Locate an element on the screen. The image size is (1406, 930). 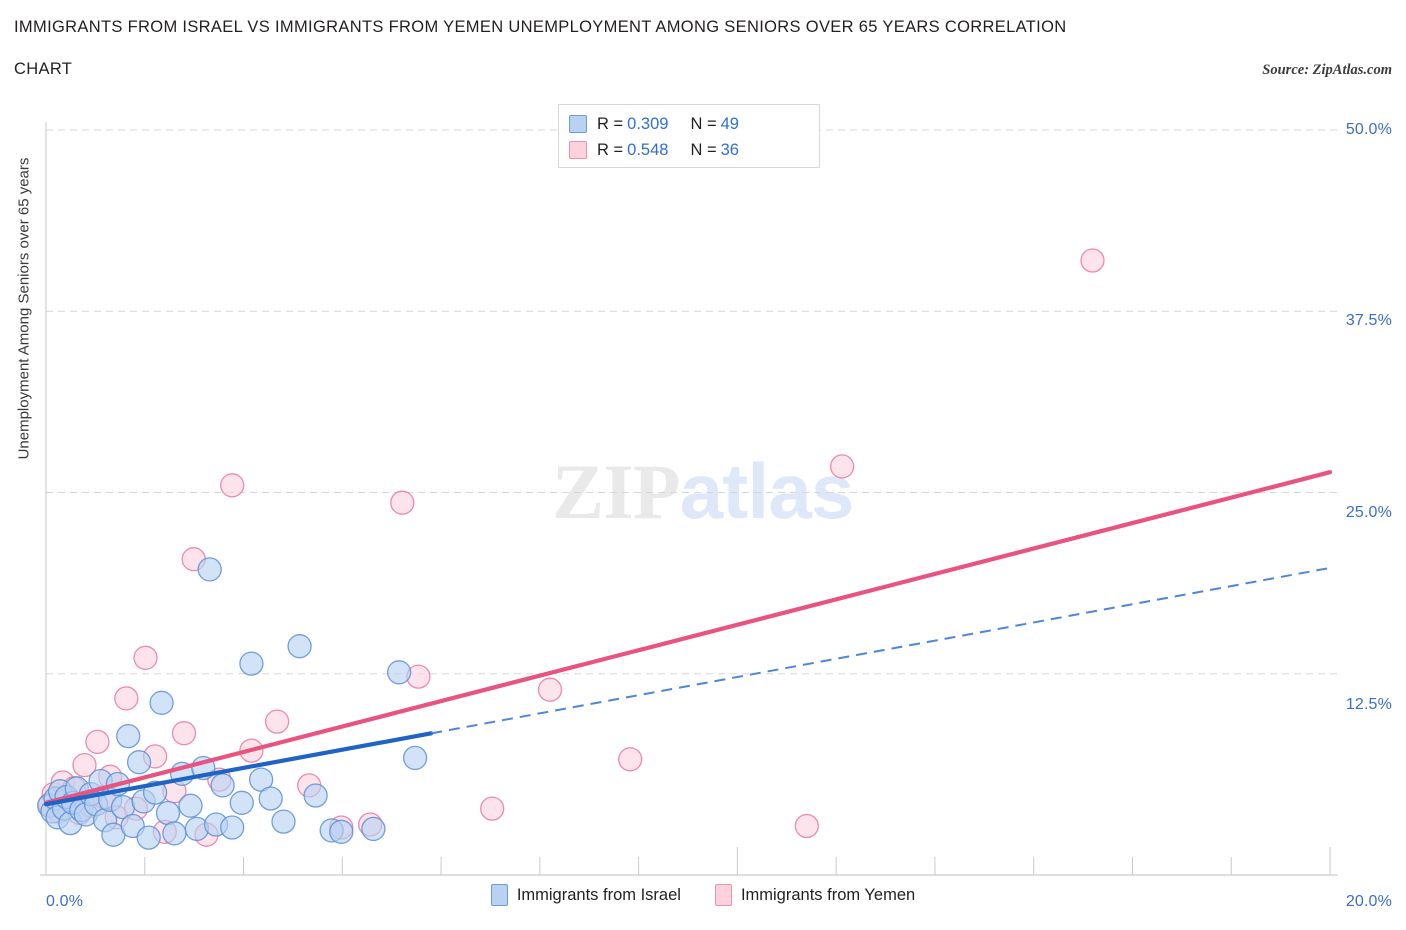
y-tick-label-1: 37.5% is located at coordinates (1368, 320).